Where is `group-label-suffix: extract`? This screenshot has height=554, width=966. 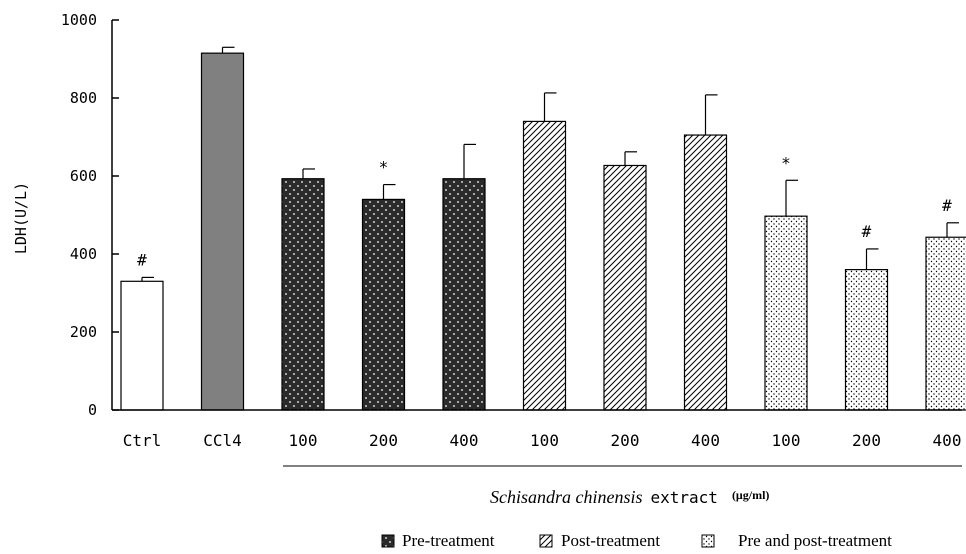 group-label-suffix: extract is located at coordinates (684, 497).